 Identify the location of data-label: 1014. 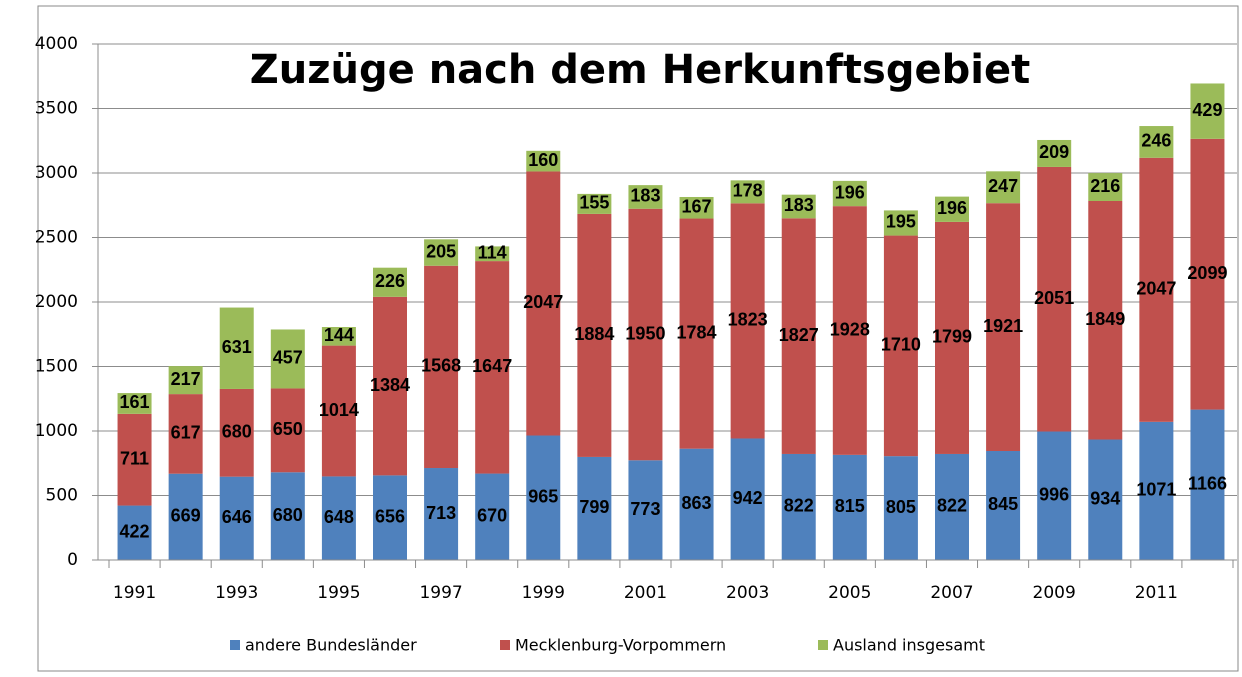
(339, 410).